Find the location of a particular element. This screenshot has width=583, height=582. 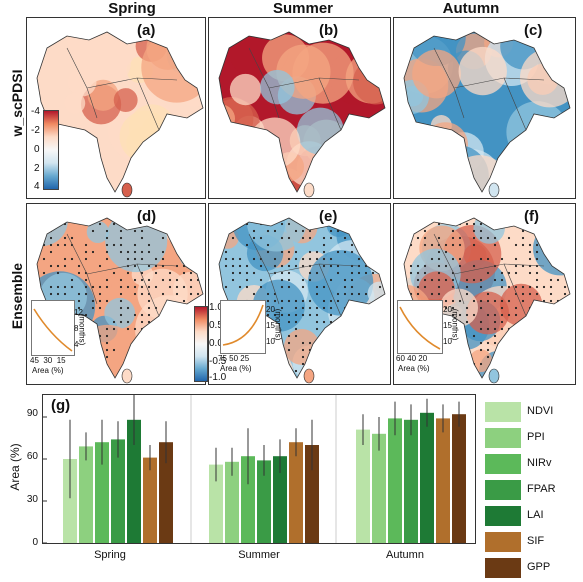

bar-gpp-autumn is located at coordinates (459, 478).